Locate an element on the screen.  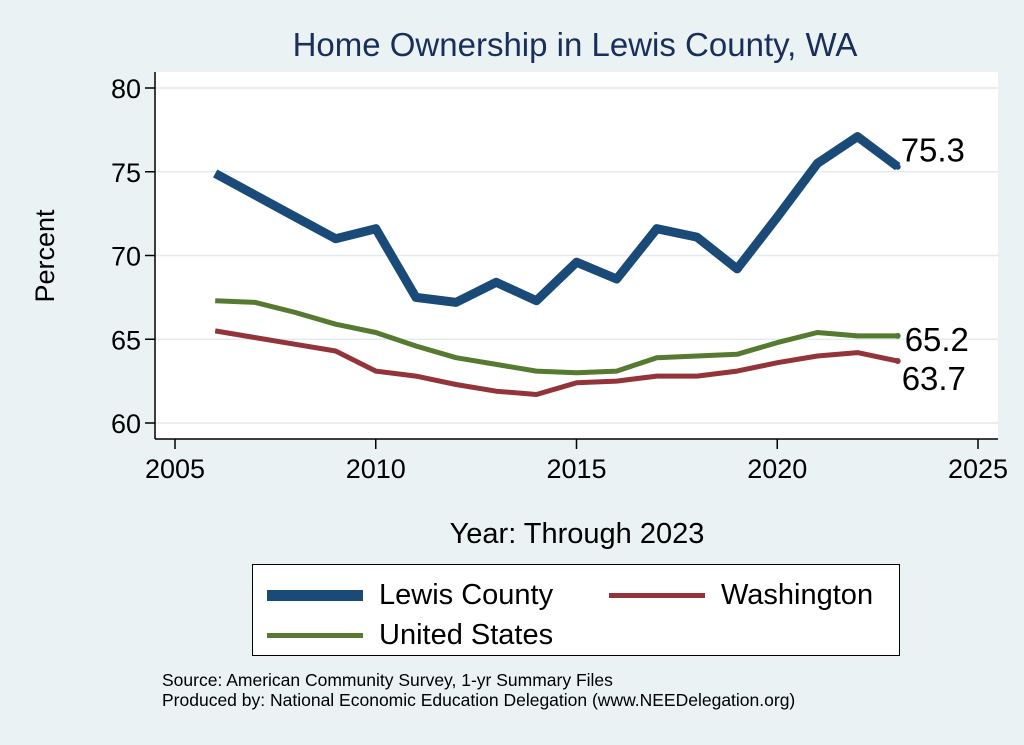
legend-item-lewis-county: Lewis County is located at coordinates (410, 595).